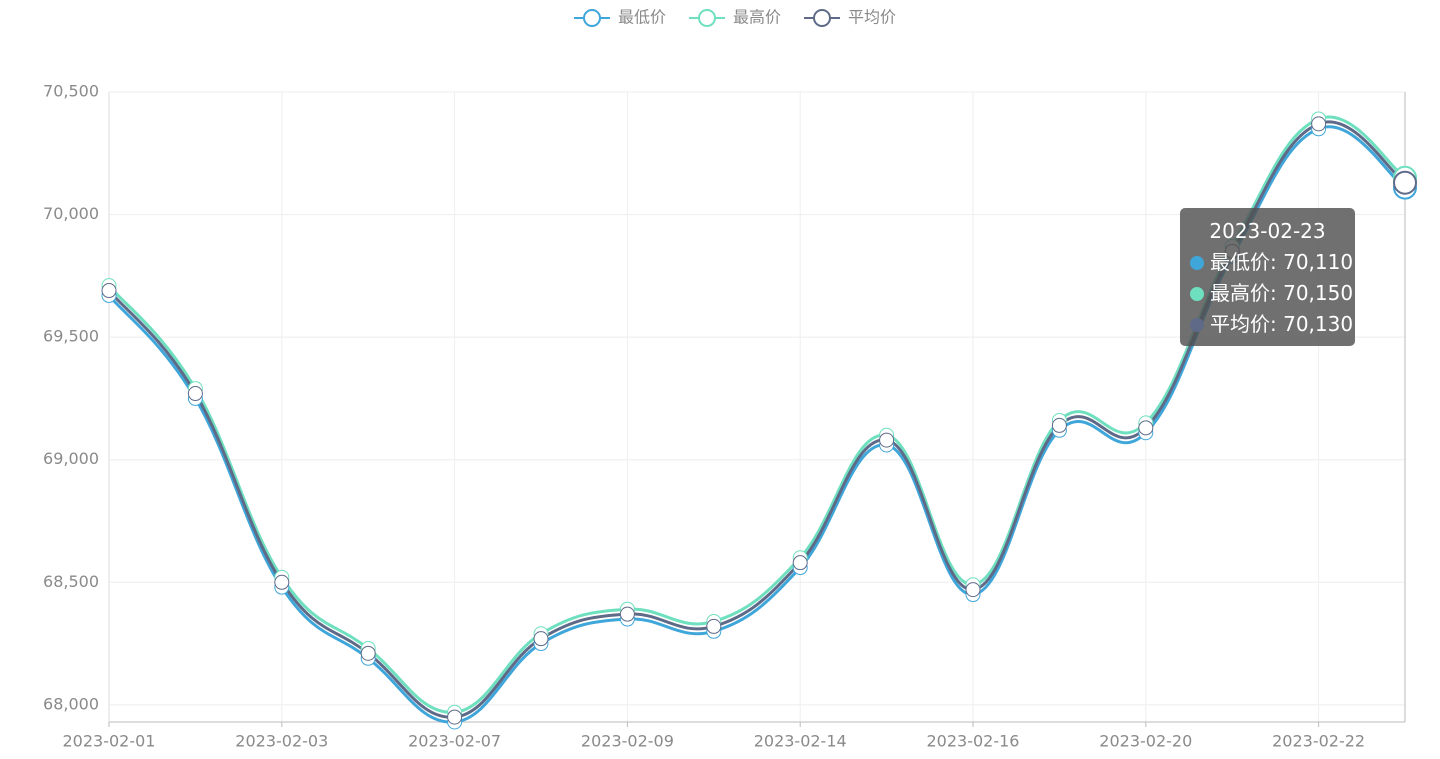 Image resolution: width=1440 pixels, height=759 pixels. I want to click on legend-label: 最低价, so click(642, 17).